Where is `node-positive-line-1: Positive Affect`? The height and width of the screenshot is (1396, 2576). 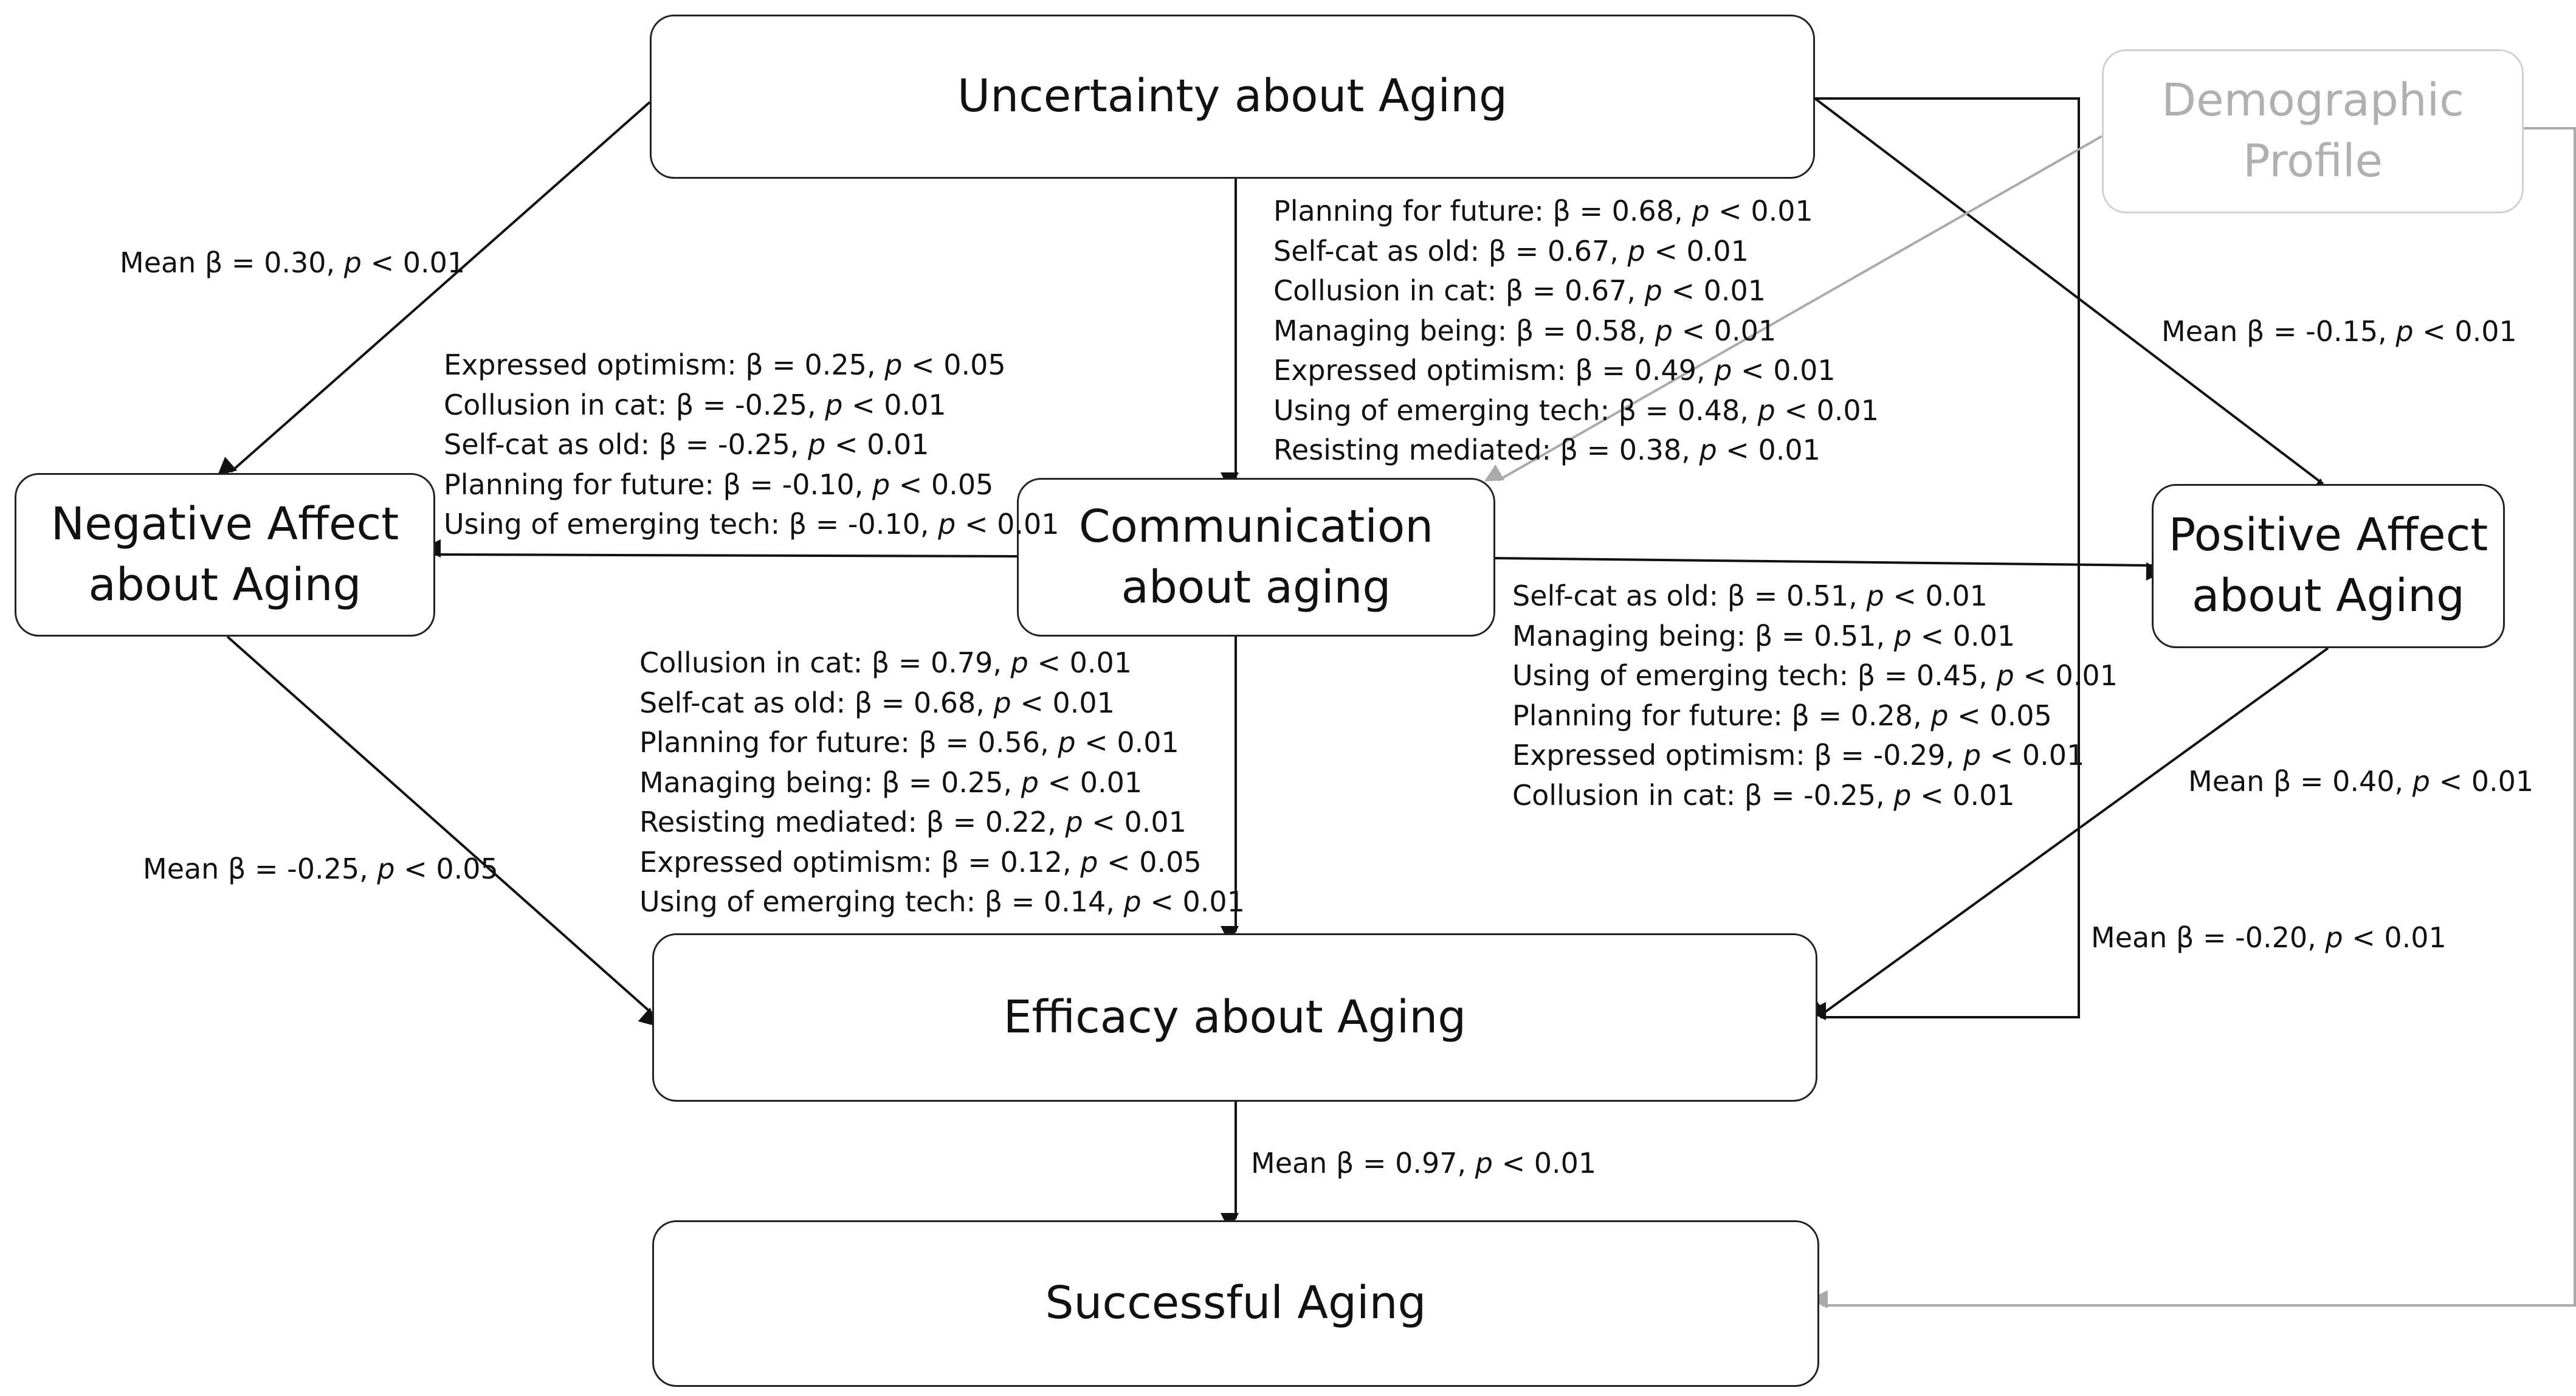 node-positive-line-1: Positive Affect is located at coordinates (2328, 535).